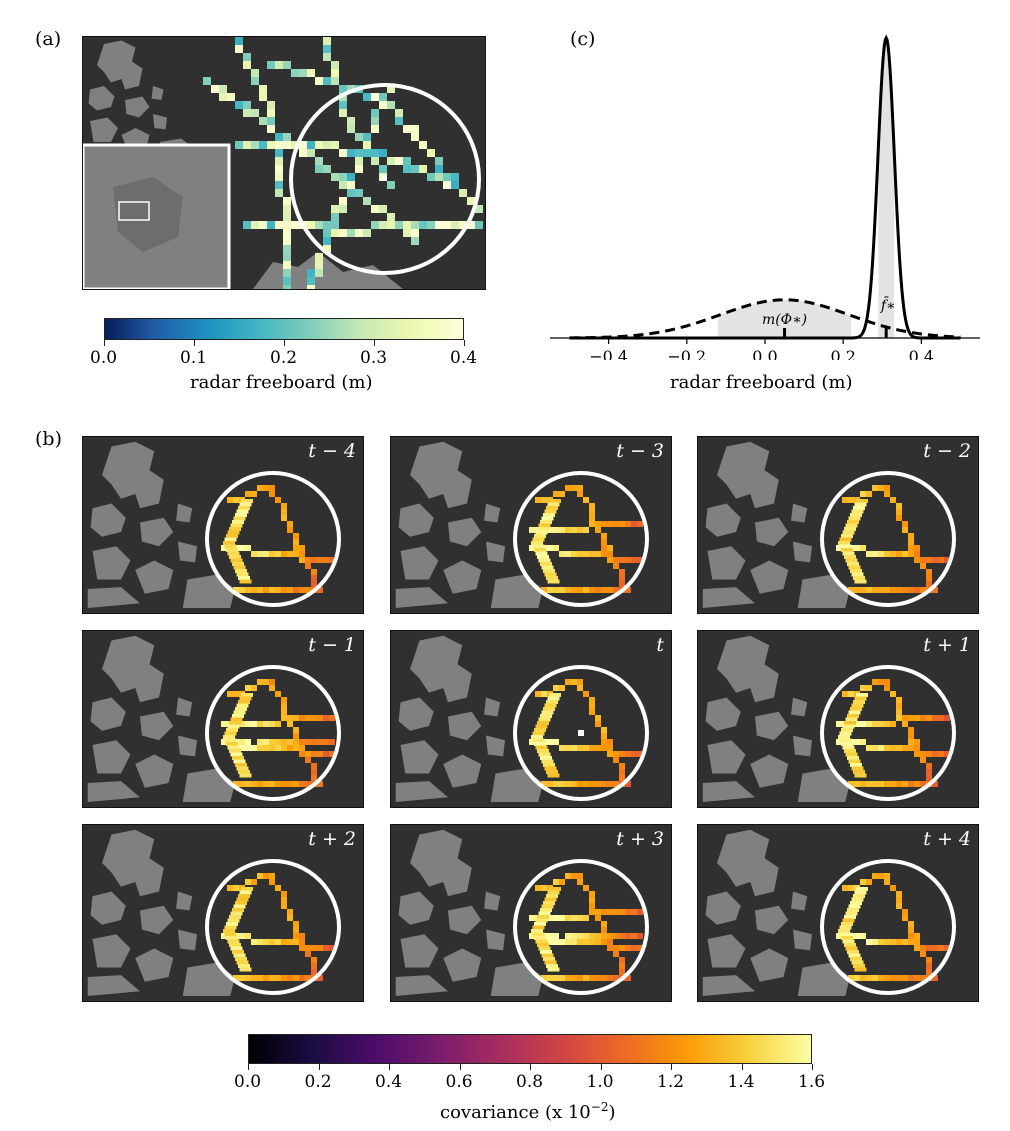 The image size is (1010, 1131). Describe the element at coordinates (765, 187) in the screenshot. I see `posterior-distribution-curve` at that location.